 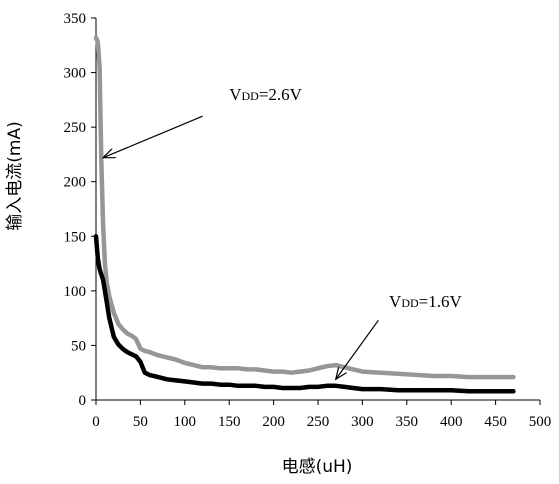 What do you see at coordinates (540, 422) in the screenshot?
I see `x-tick-label: 500` at bounding box center [540, 422].